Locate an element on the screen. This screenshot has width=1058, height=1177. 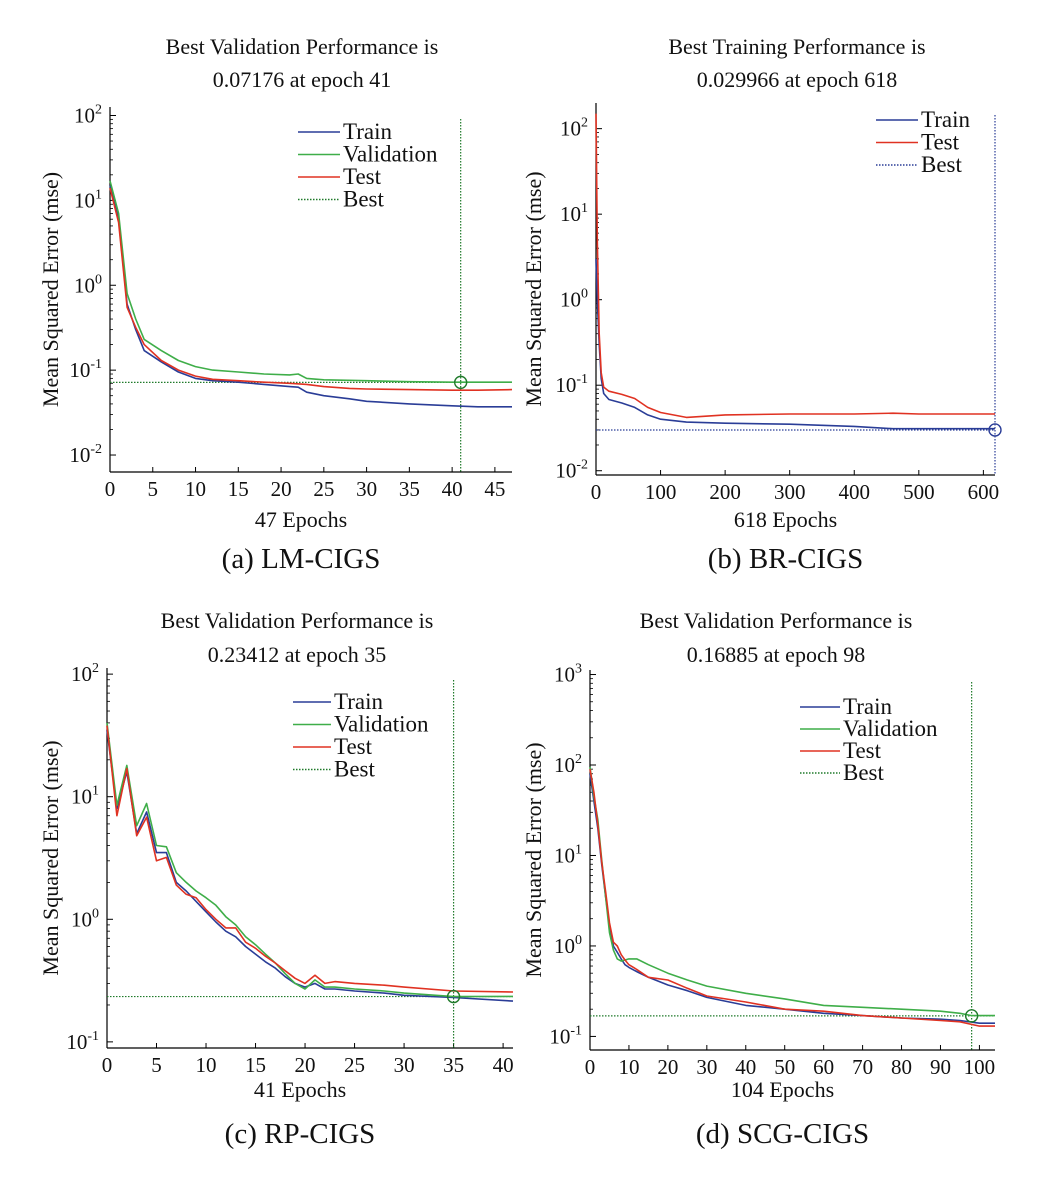
chart-title-line2: 0.029966 at epoch 618 is located at coordinates (797, 79).